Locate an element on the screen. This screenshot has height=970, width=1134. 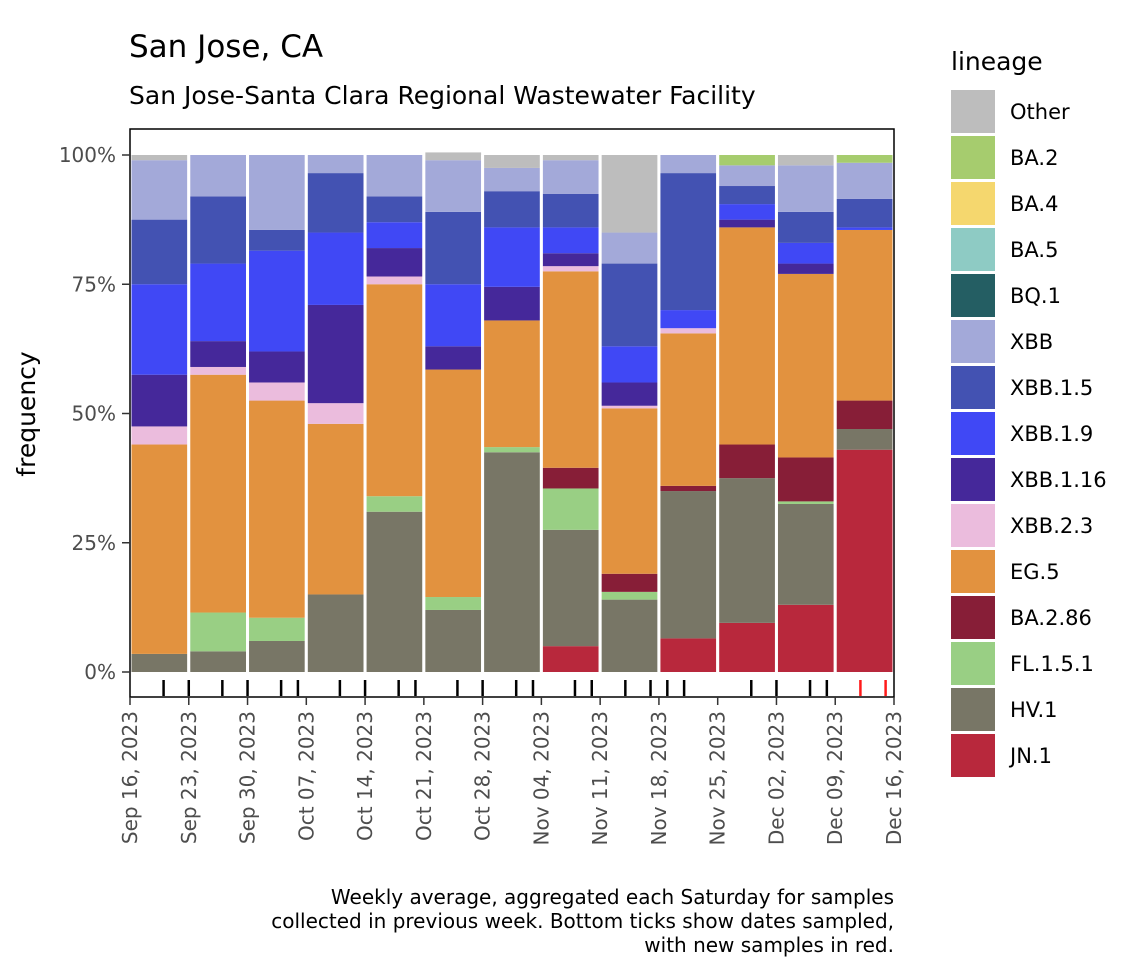
legend-label-xbb-1-5: XBB.1.5 is located at coordinates (1051, 388).